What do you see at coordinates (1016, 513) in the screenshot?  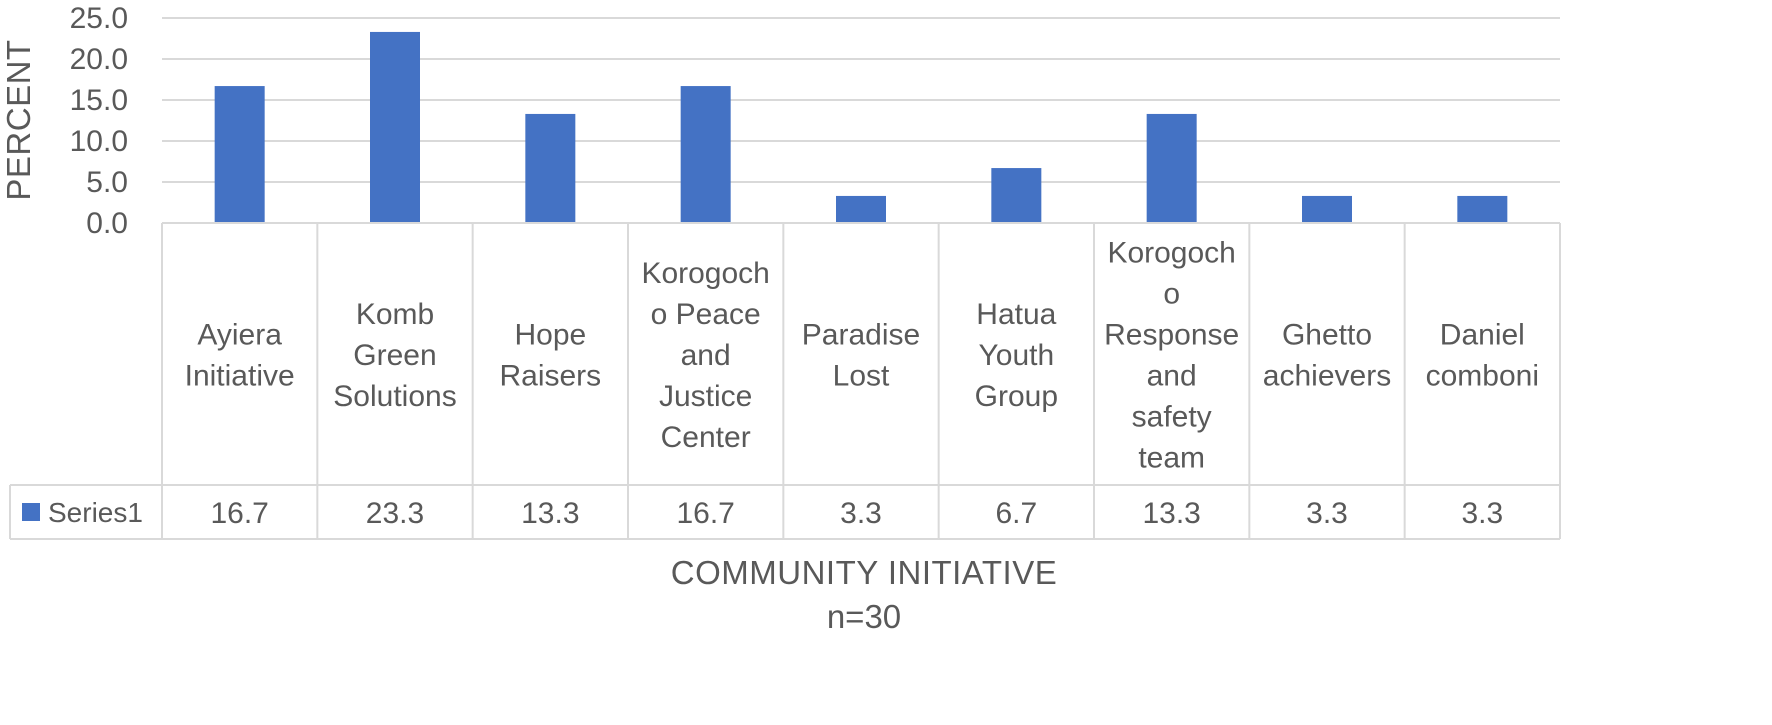 I see `data-value-label: 6.7` at bounding box center [1016, 513].